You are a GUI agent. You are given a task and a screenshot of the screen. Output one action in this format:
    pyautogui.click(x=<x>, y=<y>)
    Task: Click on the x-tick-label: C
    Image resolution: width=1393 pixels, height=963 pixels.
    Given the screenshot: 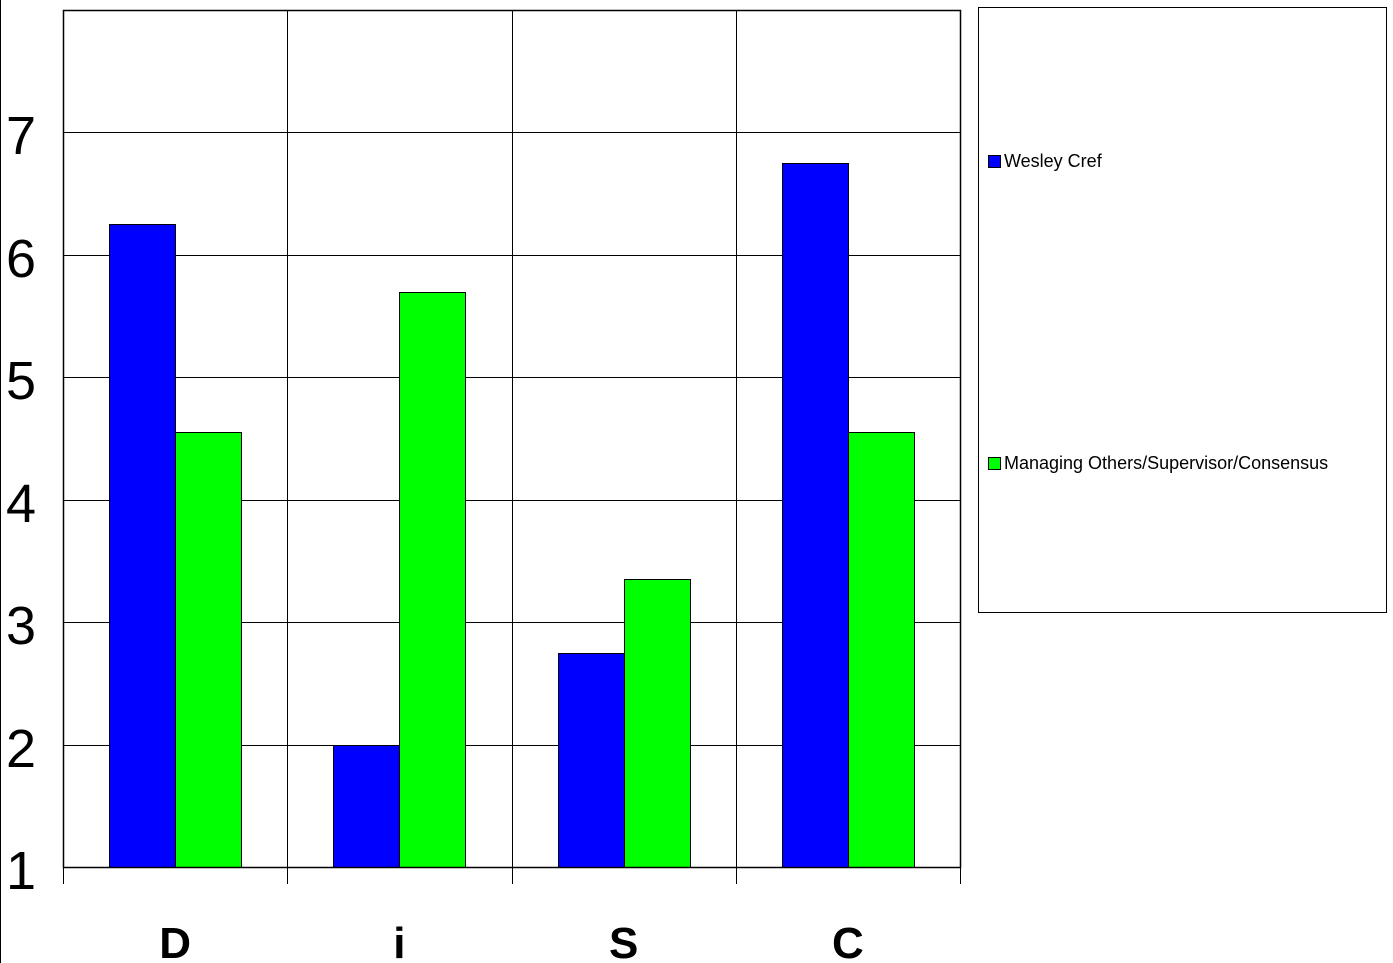 What is the action you would take?
    pyautogui.click(x=848, y=941)
    